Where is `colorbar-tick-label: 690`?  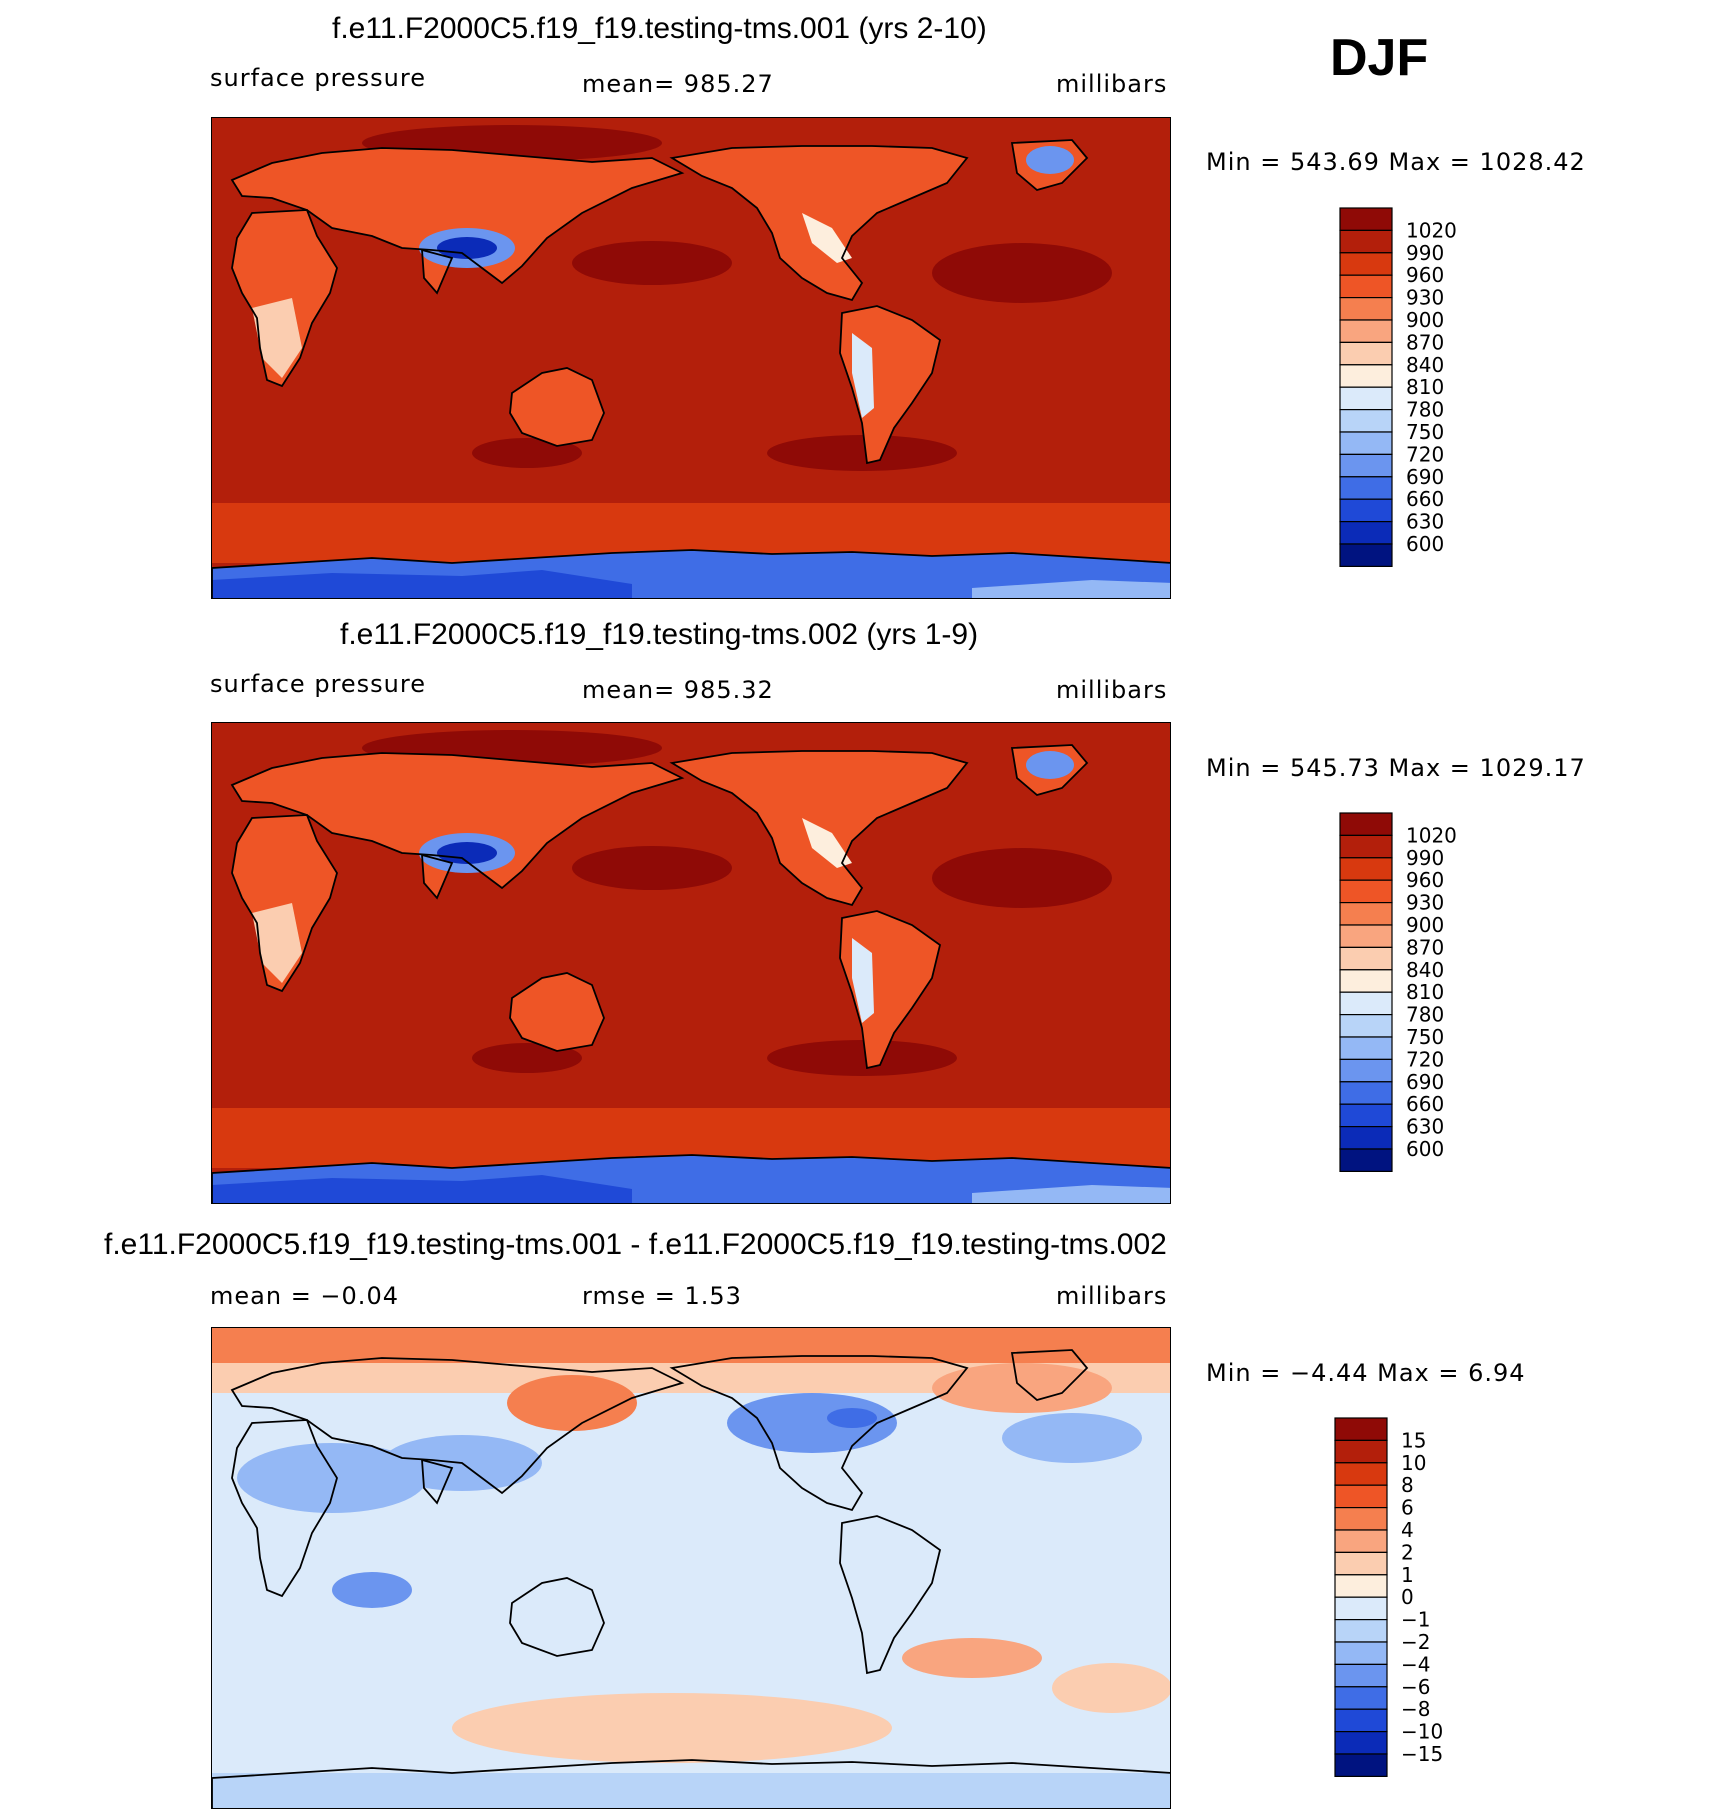
colorbar-tick-label: 690 is located at coordinates (1425, 477).